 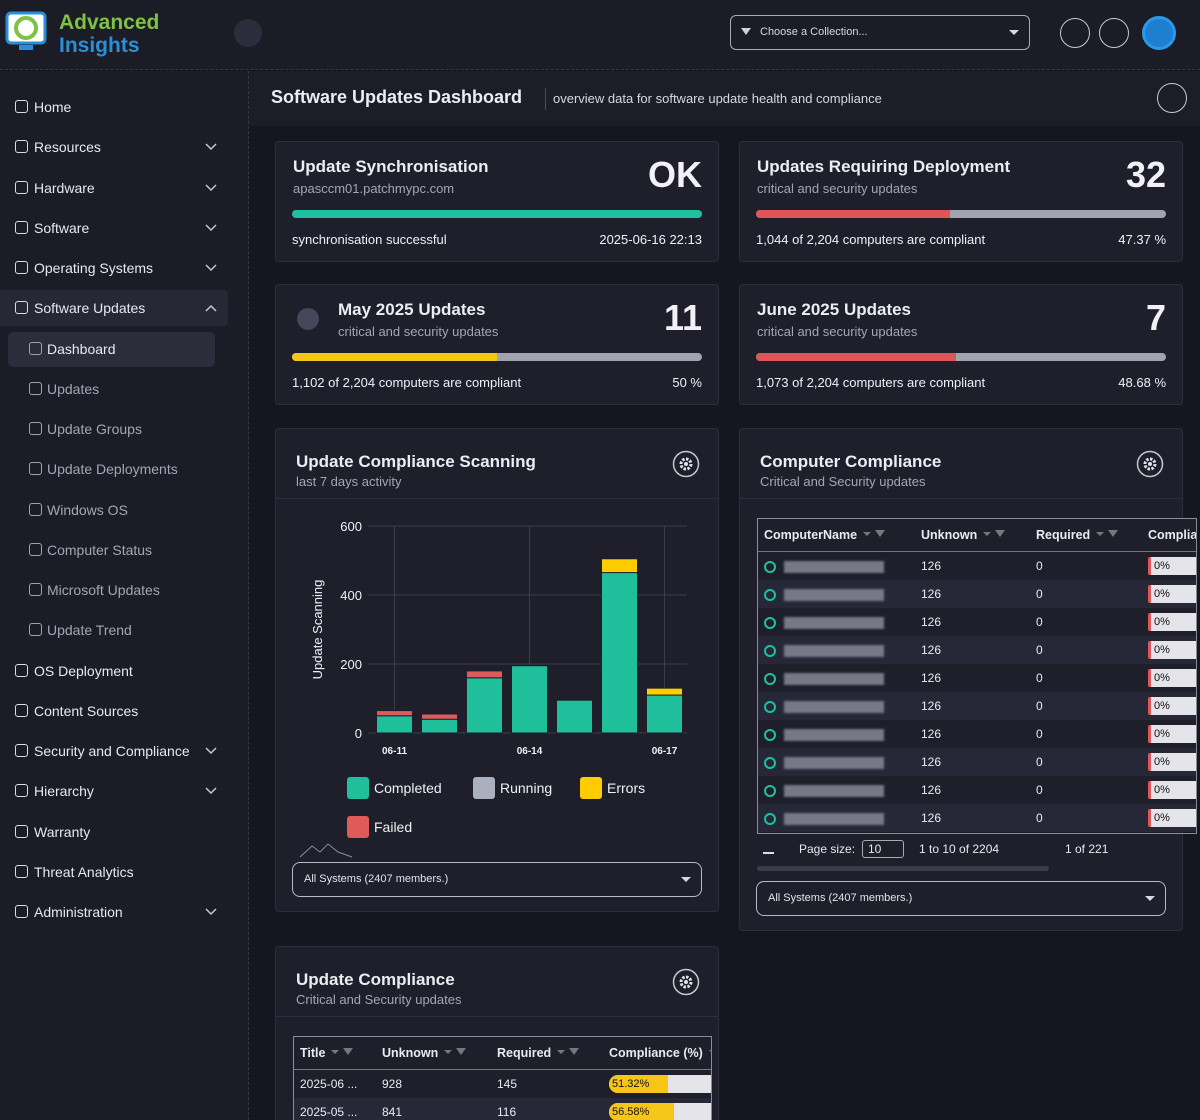 I want to click on menu-item: Operating Systems, so click(x=124, y=268).